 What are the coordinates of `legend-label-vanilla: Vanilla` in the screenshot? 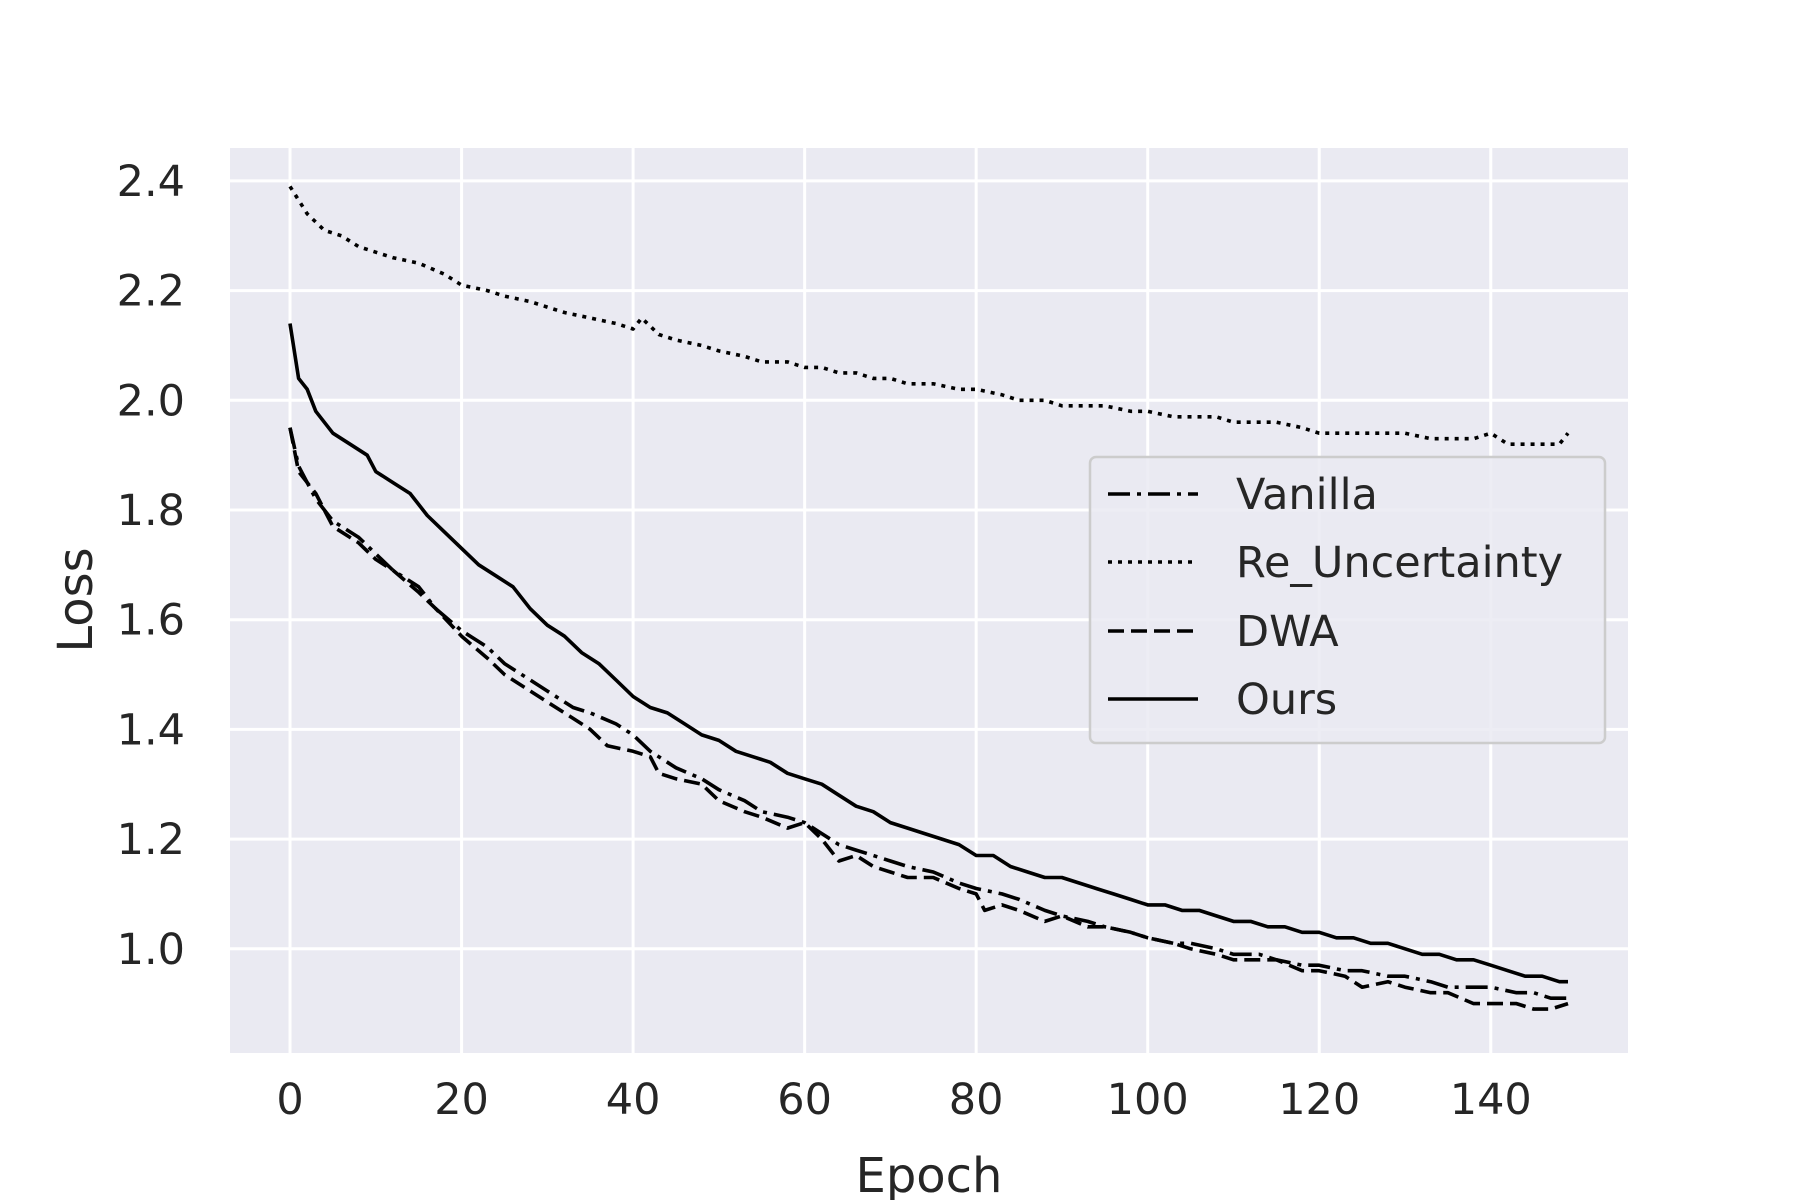 It's located at (1307, 495).